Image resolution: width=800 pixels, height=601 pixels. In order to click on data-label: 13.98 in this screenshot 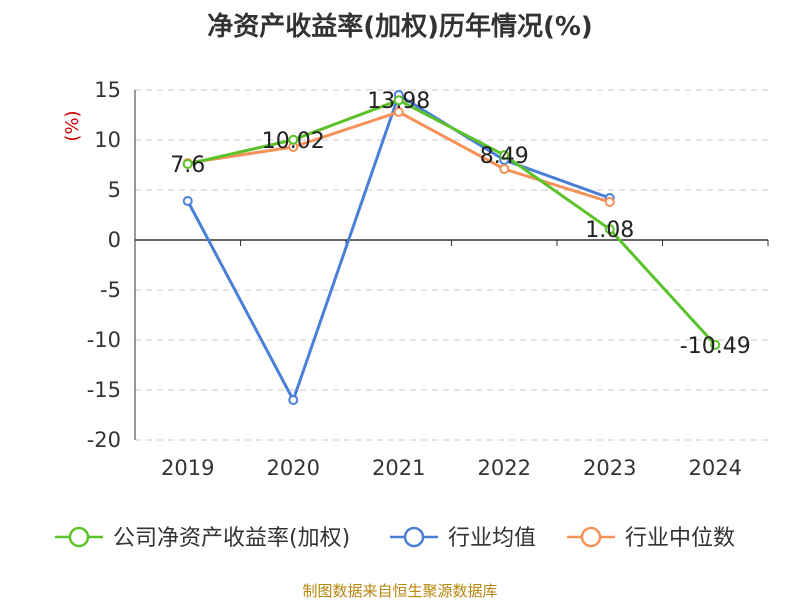, I will do `click(398, 101)`.